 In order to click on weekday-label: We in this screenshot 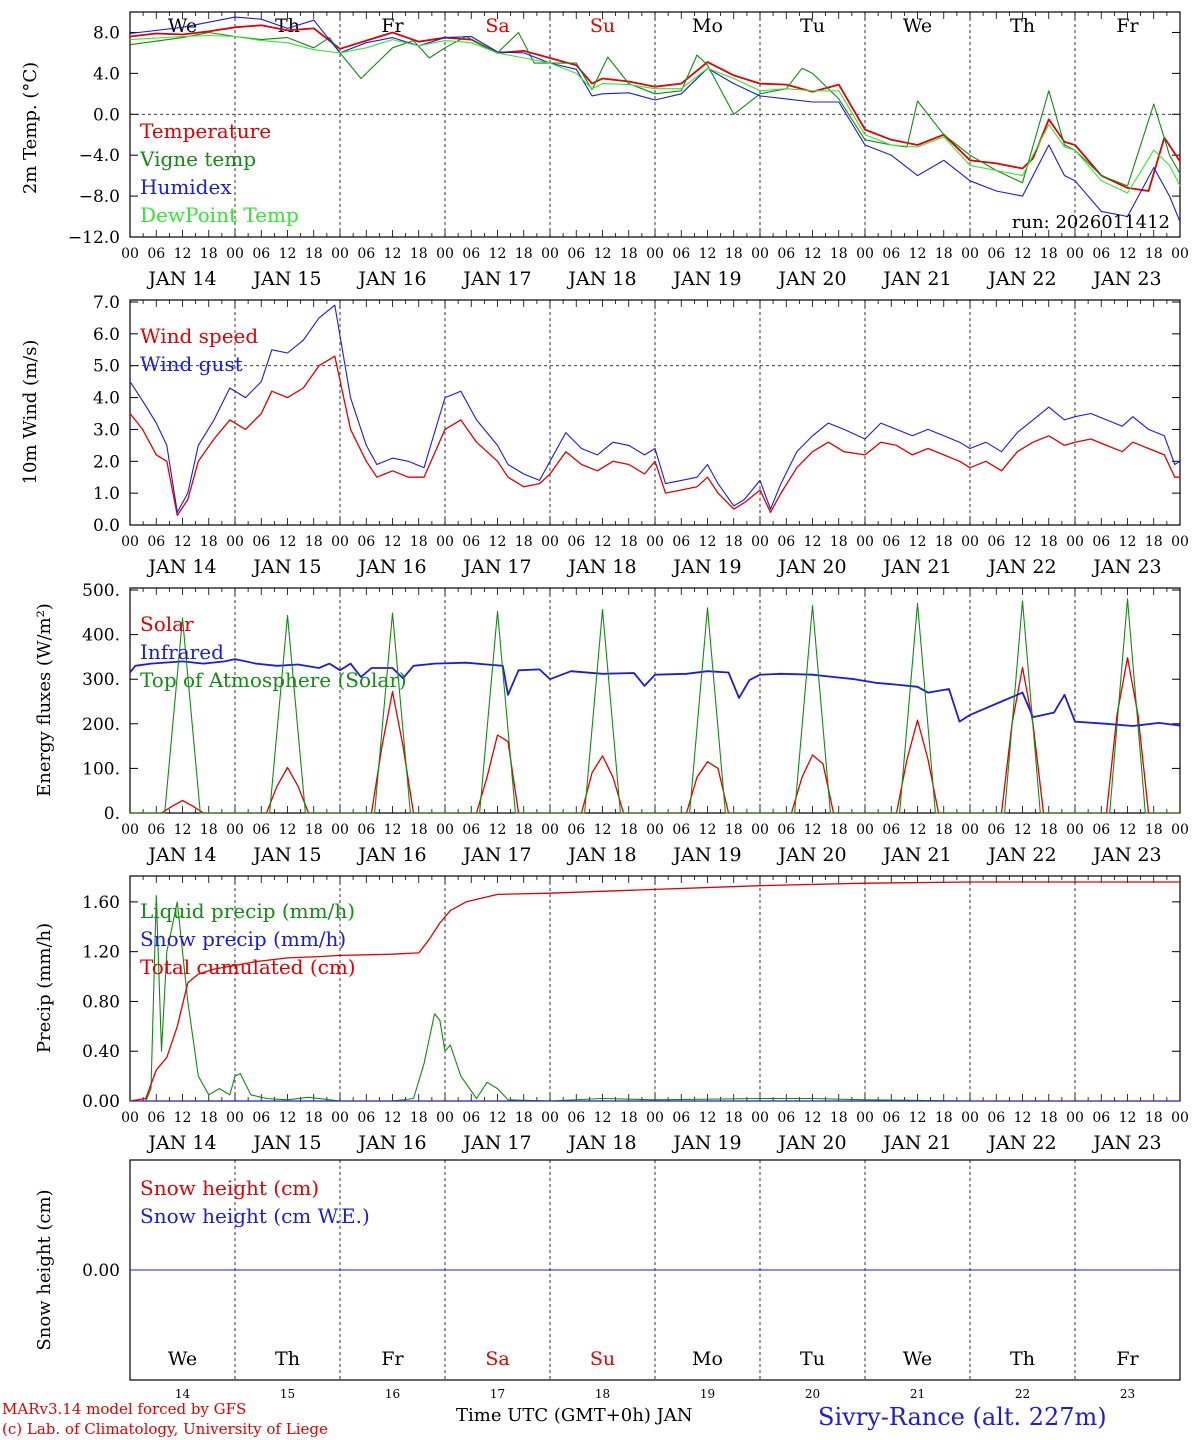, I will do `click(917, 1359)`.